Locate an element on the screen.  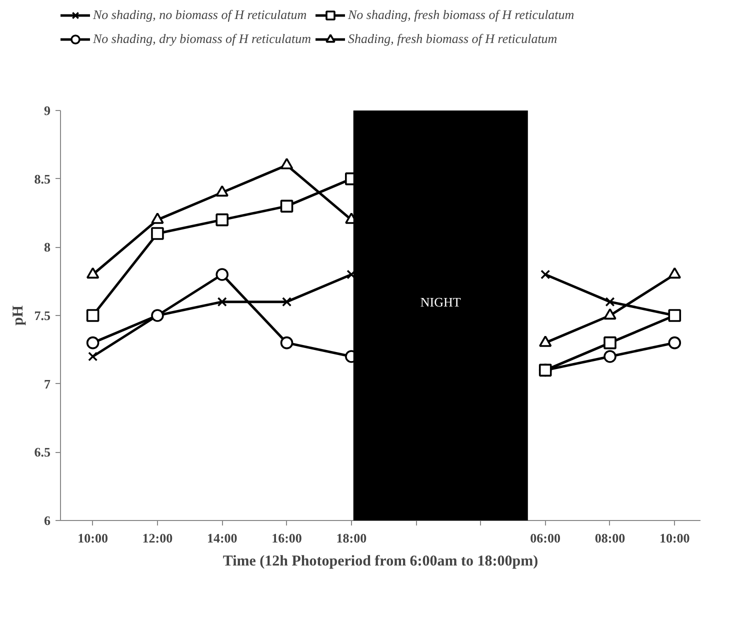
y-tick-label: 8.5 is located at coordinates (42, 178).